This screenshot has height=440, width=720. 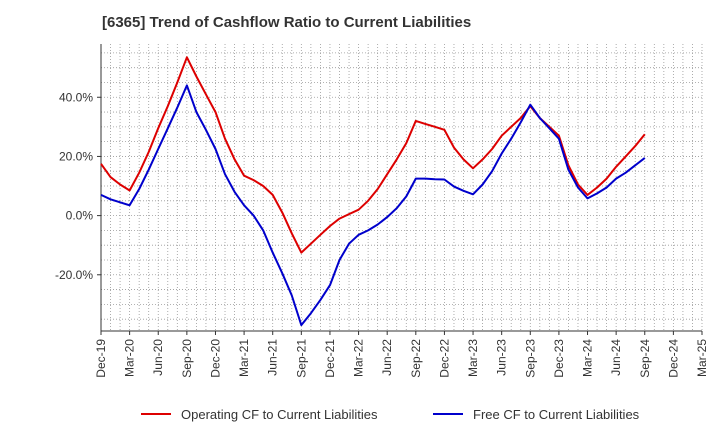 I want to click on x-tick-label: Mar-20, so click(x=130, y=358).